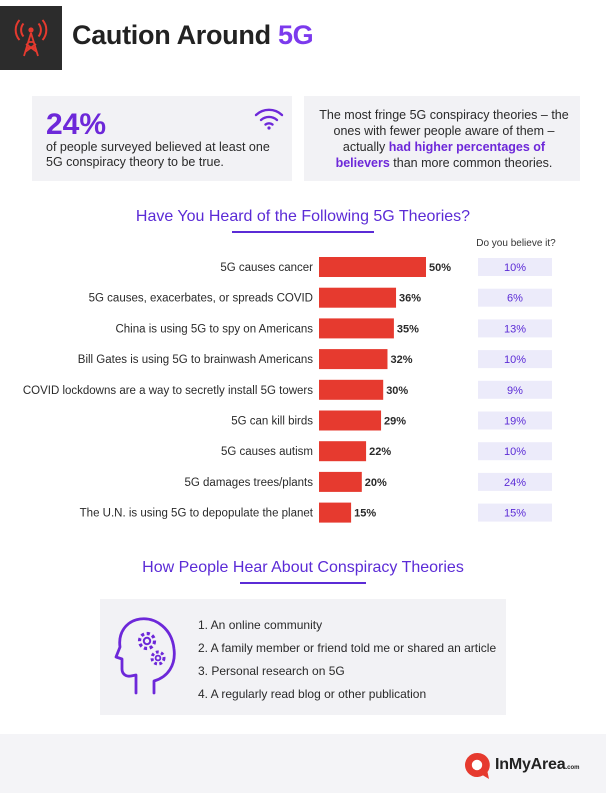 The image size is (606, 793). Describe the element at coordinates (76, 124) in the screenshot. I see `stat-value: 24%` at that location.